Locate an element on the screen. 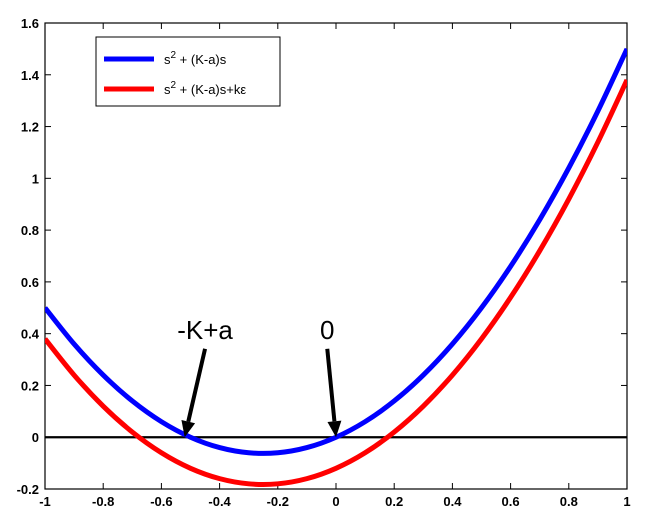 The image size is (653, 524). x-tick-label: 0 is located at coordinates (335, 501).